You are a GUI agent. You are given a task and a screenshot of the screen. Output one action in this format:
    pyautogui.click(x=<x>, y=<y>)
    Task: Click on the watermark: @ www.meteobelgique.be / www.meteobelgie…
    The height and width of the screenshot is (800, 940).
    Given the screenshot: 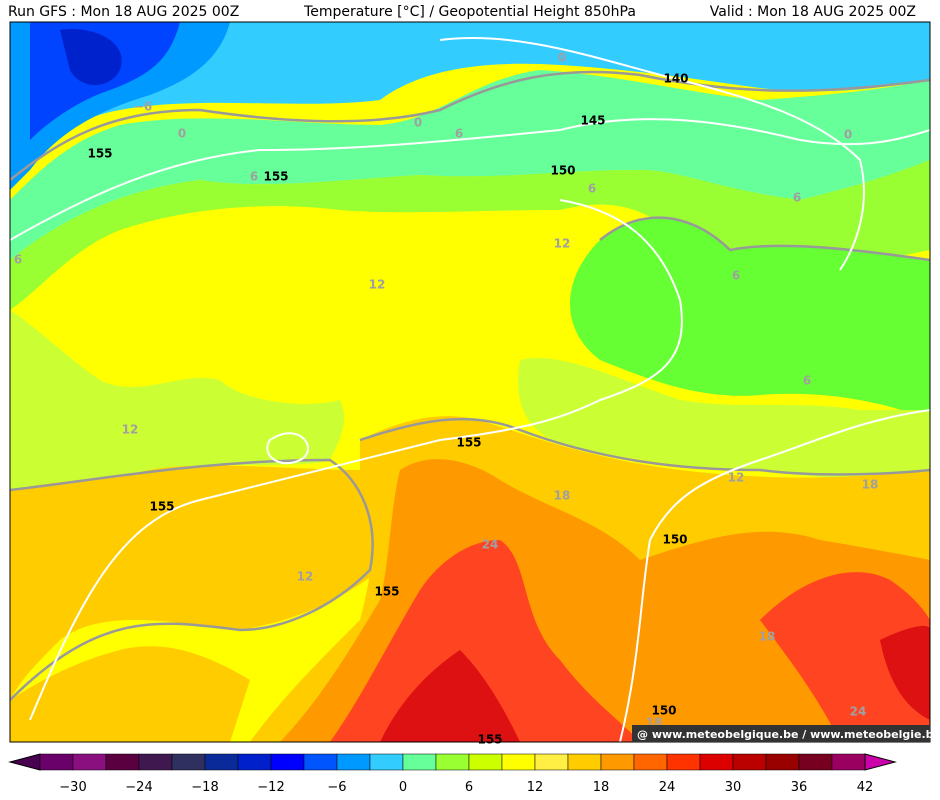 What is the action you would take?
    pyautogui.click(x=788, y=734)
    